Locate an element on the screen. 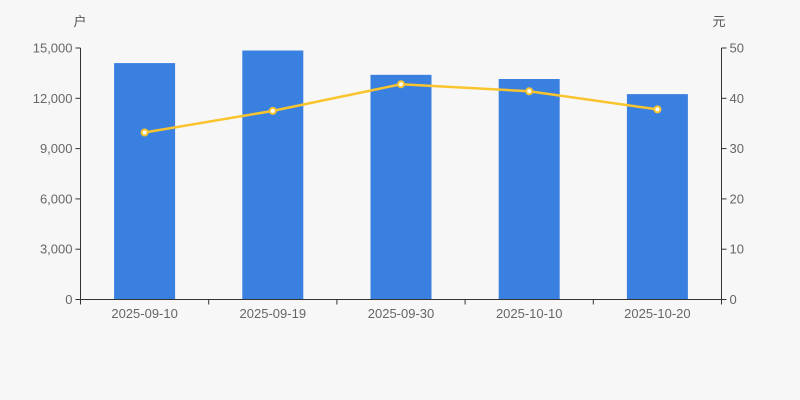 The width and height of the screenshot is (800, 400). right-axis-tick-label: 0 is located at coordinates (733, 299).